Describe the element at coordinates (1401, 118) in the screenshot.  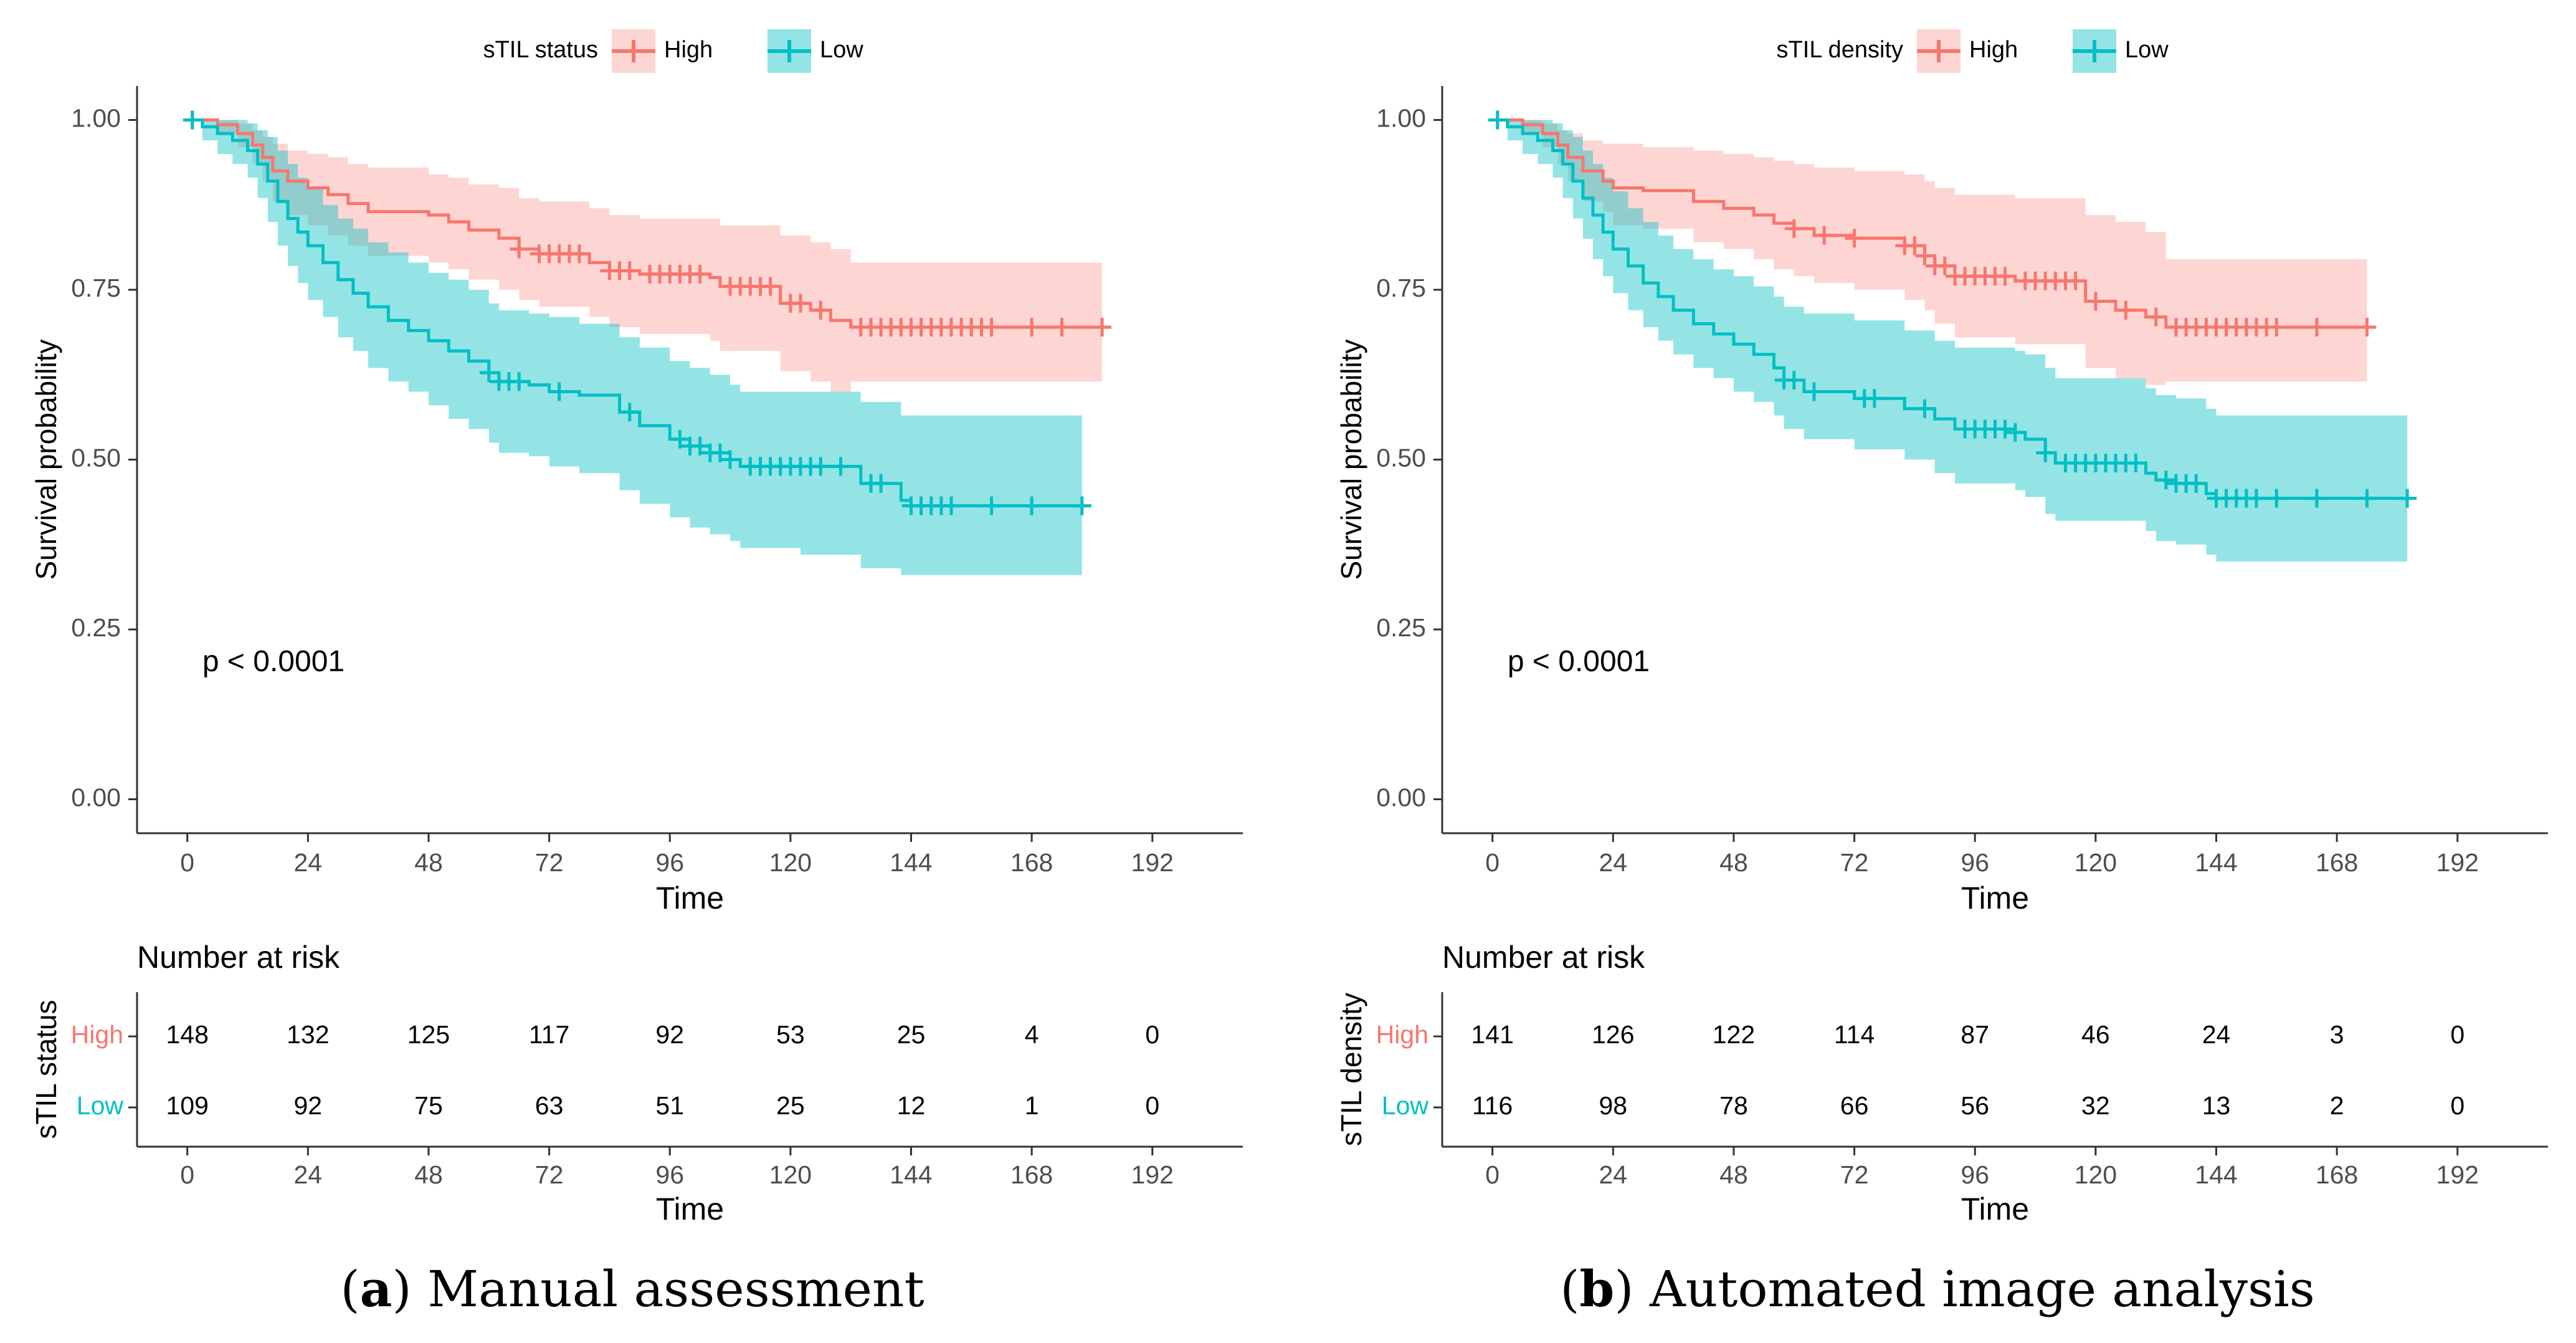
I see `panel-b-y-tick-label: 1.00` at that location.